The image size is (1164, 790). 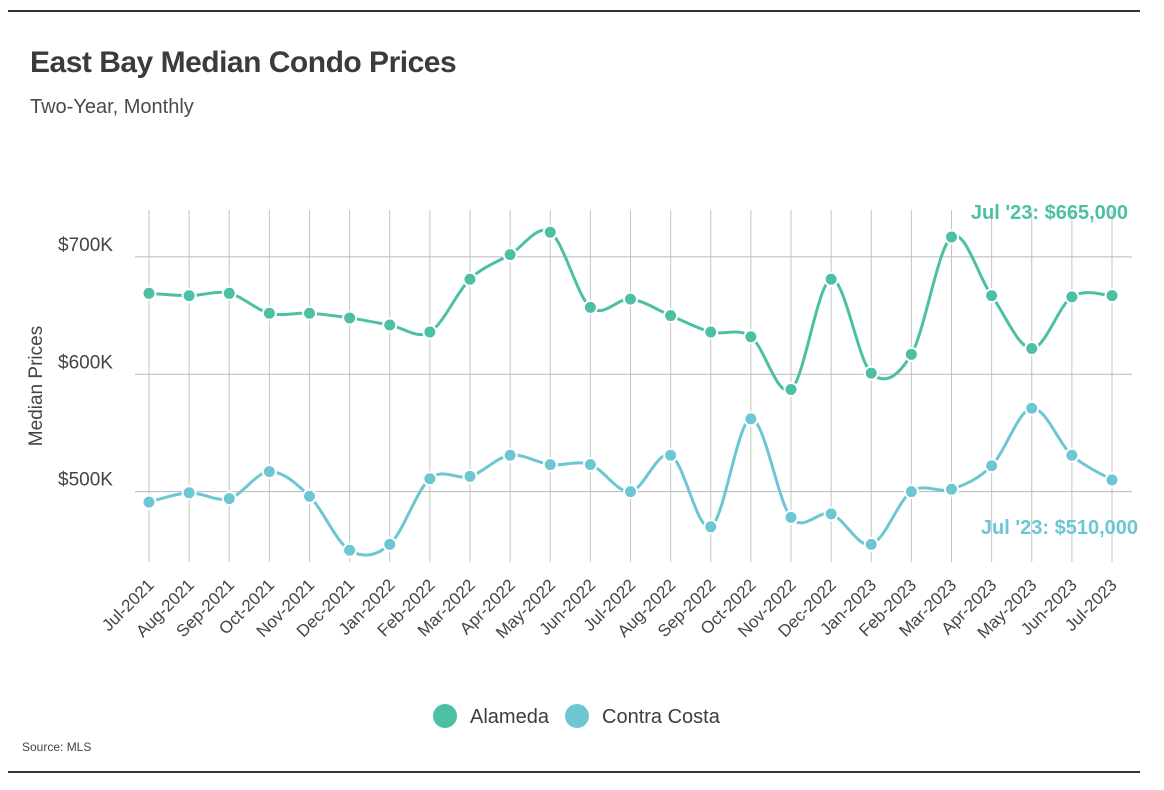 What do you see at coordinates (510, 717) in the screenshot?
I see `legend-label-alameda: Alameda` at bounding box center [510, 717].